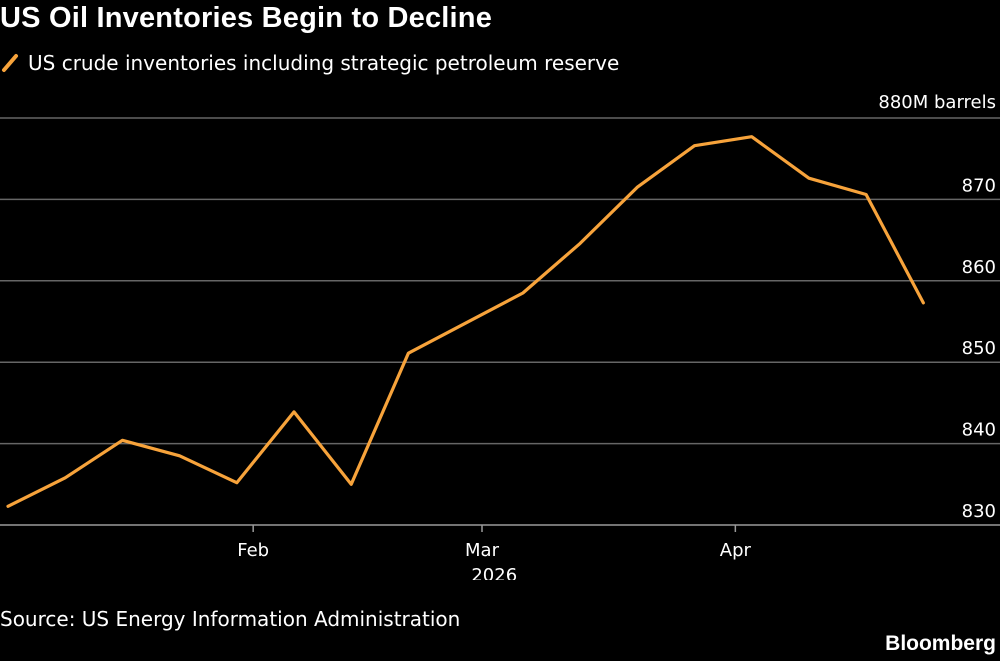  Describe the element at coordinates (10, 63) in the screenshot. I see `legend-swatch-icon` at that location.